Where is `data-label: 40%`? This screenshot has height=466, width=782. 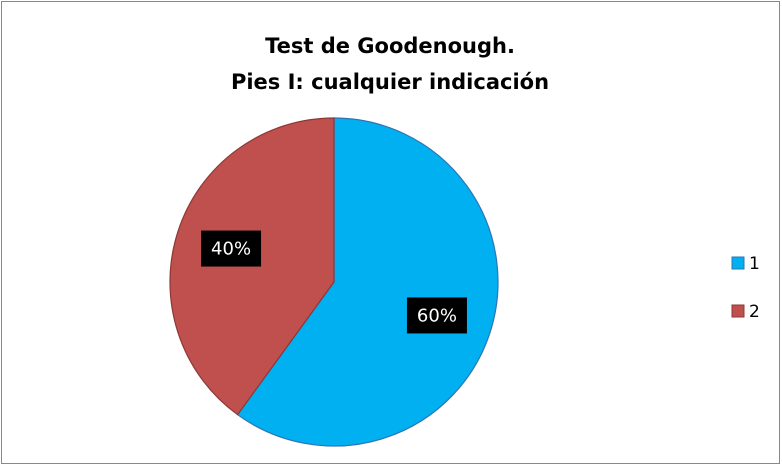 data-label: 40% is located at coordinates (231, 249).